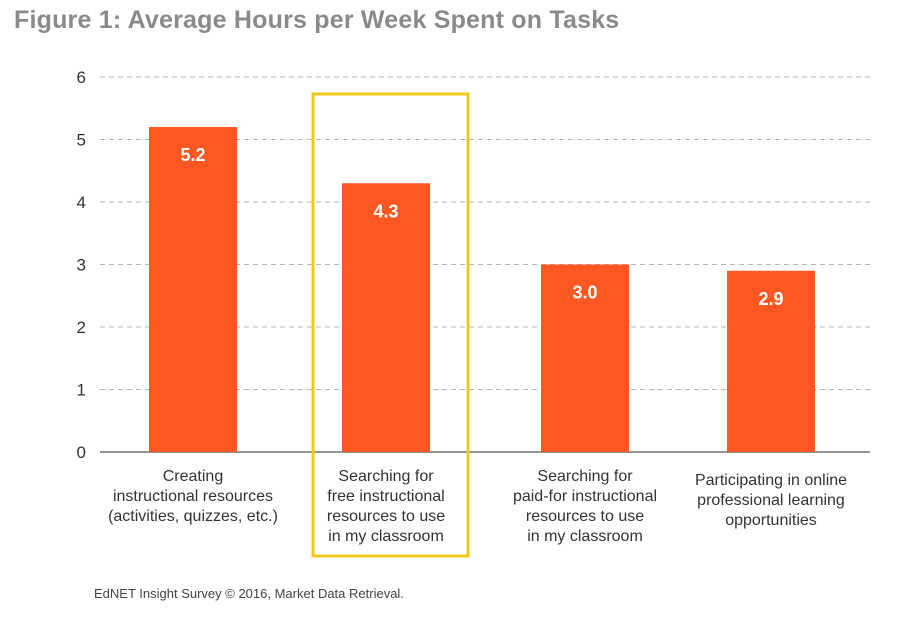  What do you see at coordinates (771, 520) in the screenshot?
I see `x-category-label: opportunities` at bounding box center [771, 520].